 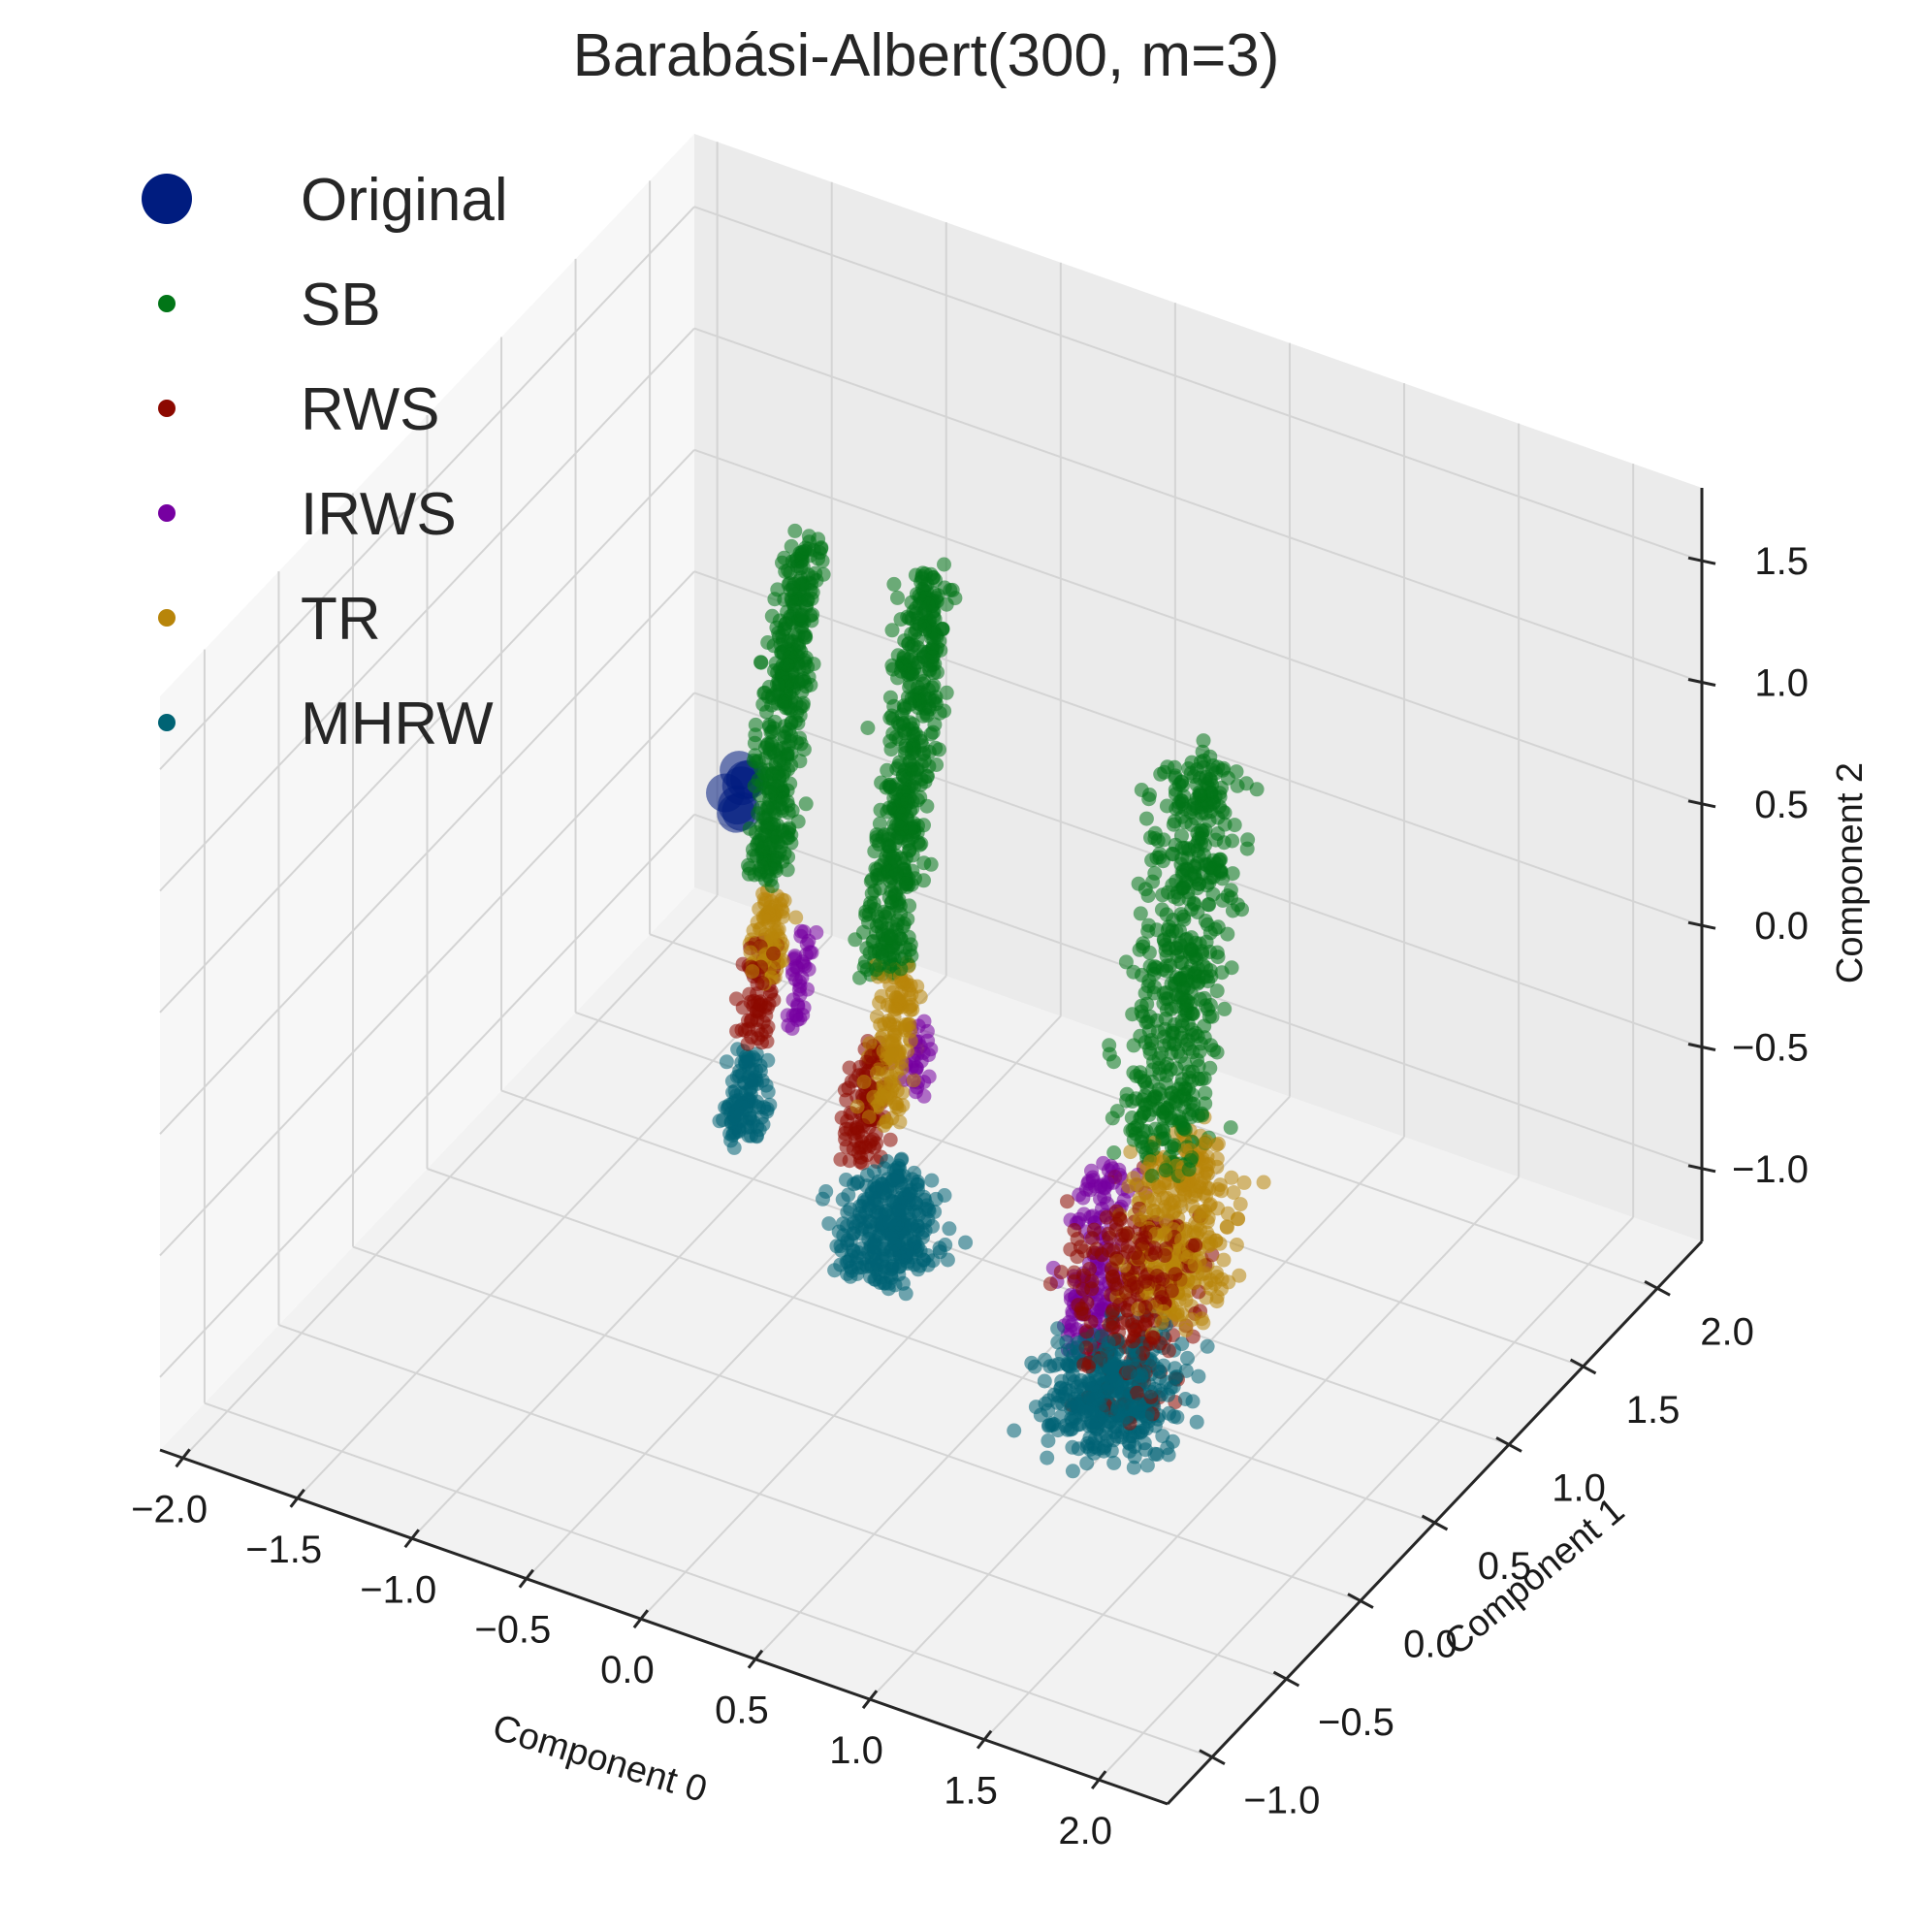 What do you see at coordinates (1771, 1169) in the screenshot?
I see `z-tick-label: −1.0` at bounding box center [1771, 1169].